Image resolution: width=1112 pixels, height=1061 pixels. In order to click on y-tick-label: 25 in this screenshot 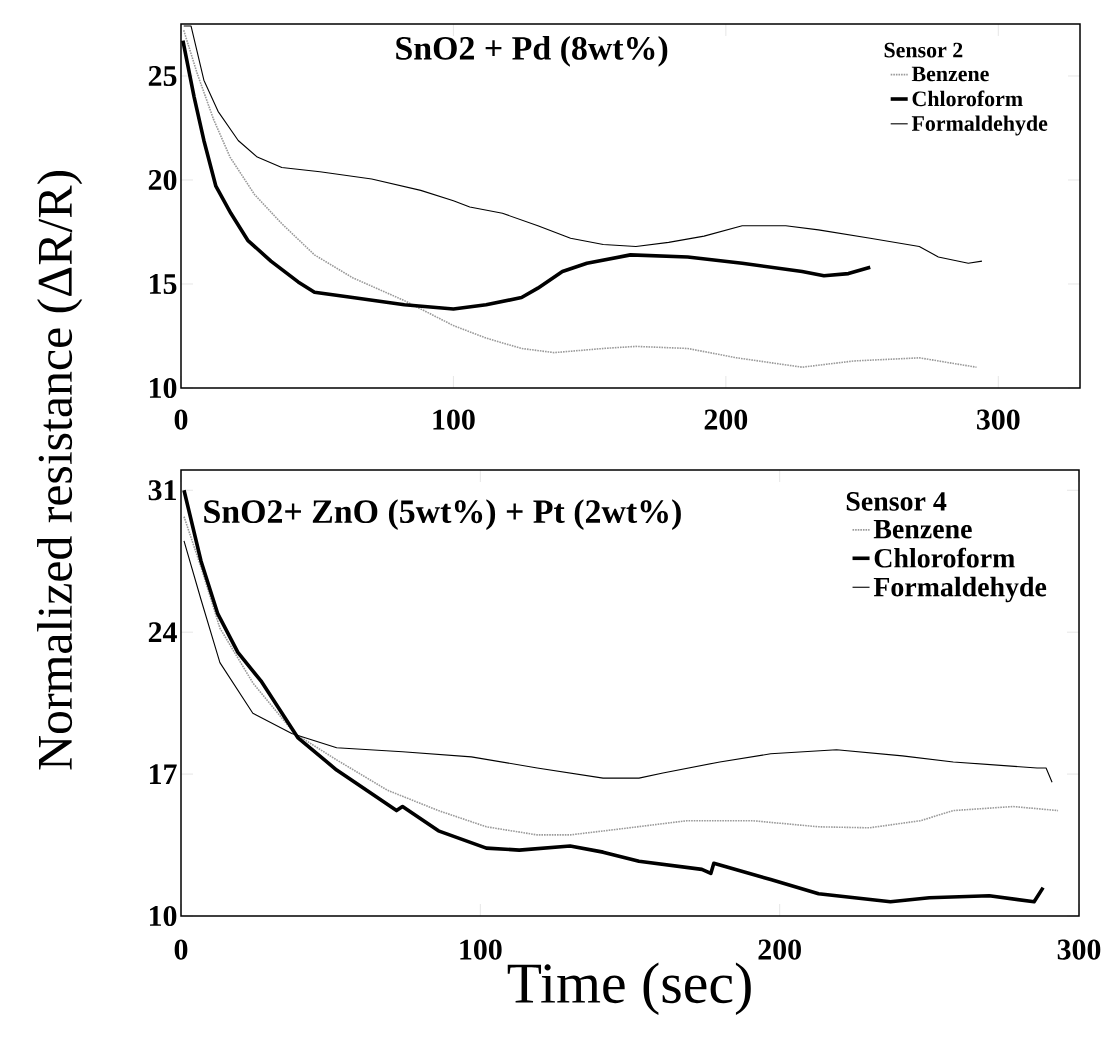, I will do `click(162, 76)`.